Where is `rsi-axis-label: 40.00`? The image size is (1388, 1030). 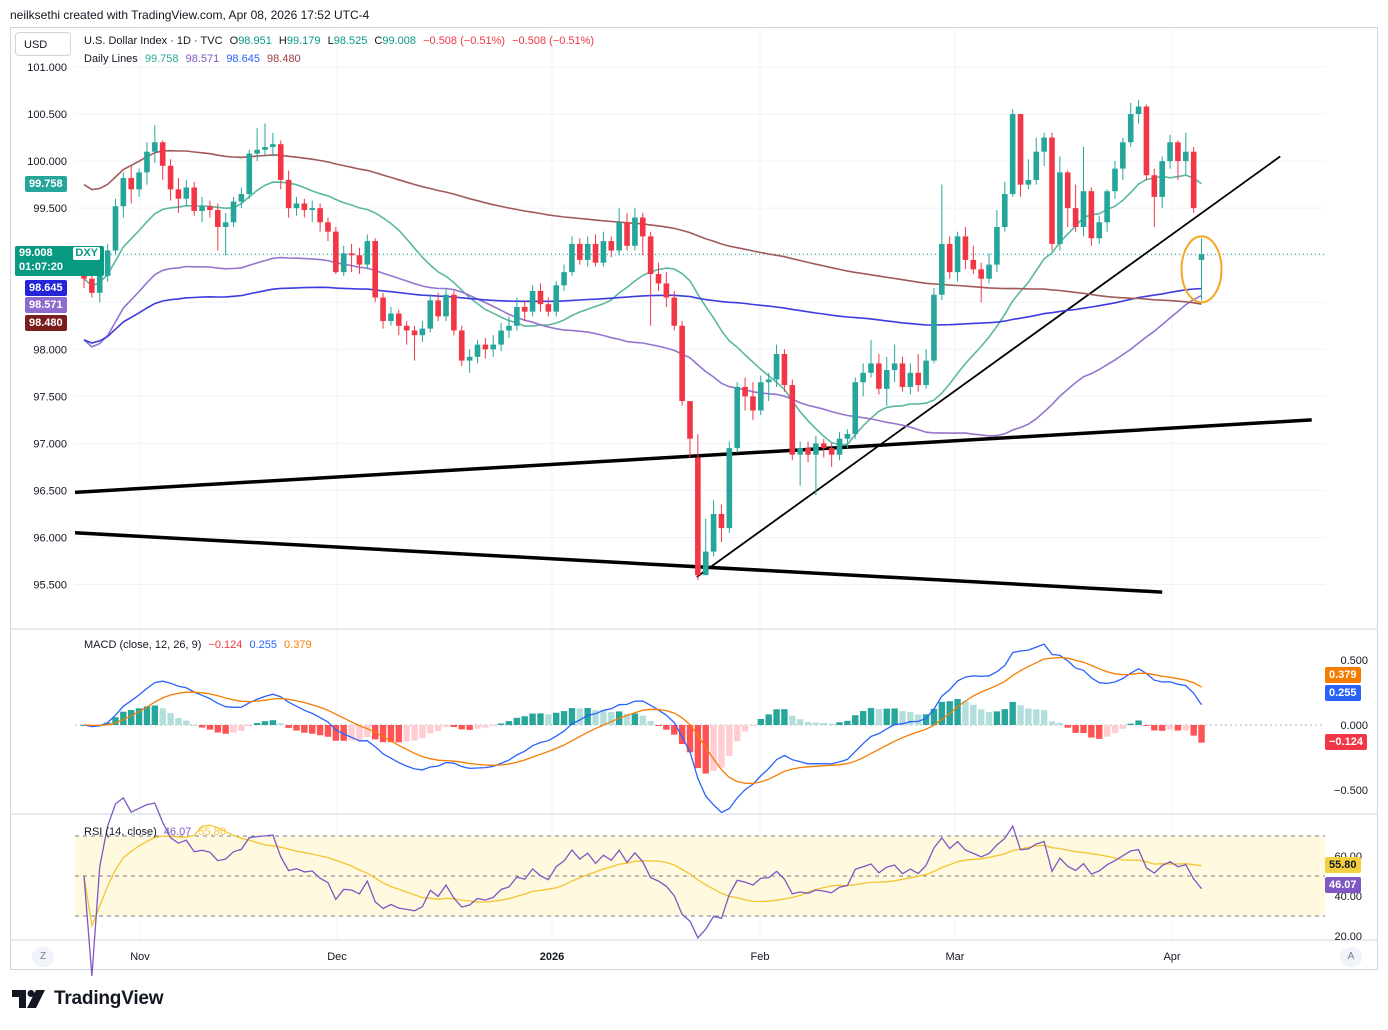
rsi-axis-label: 40.00 is located at coordinates (1348, 897).